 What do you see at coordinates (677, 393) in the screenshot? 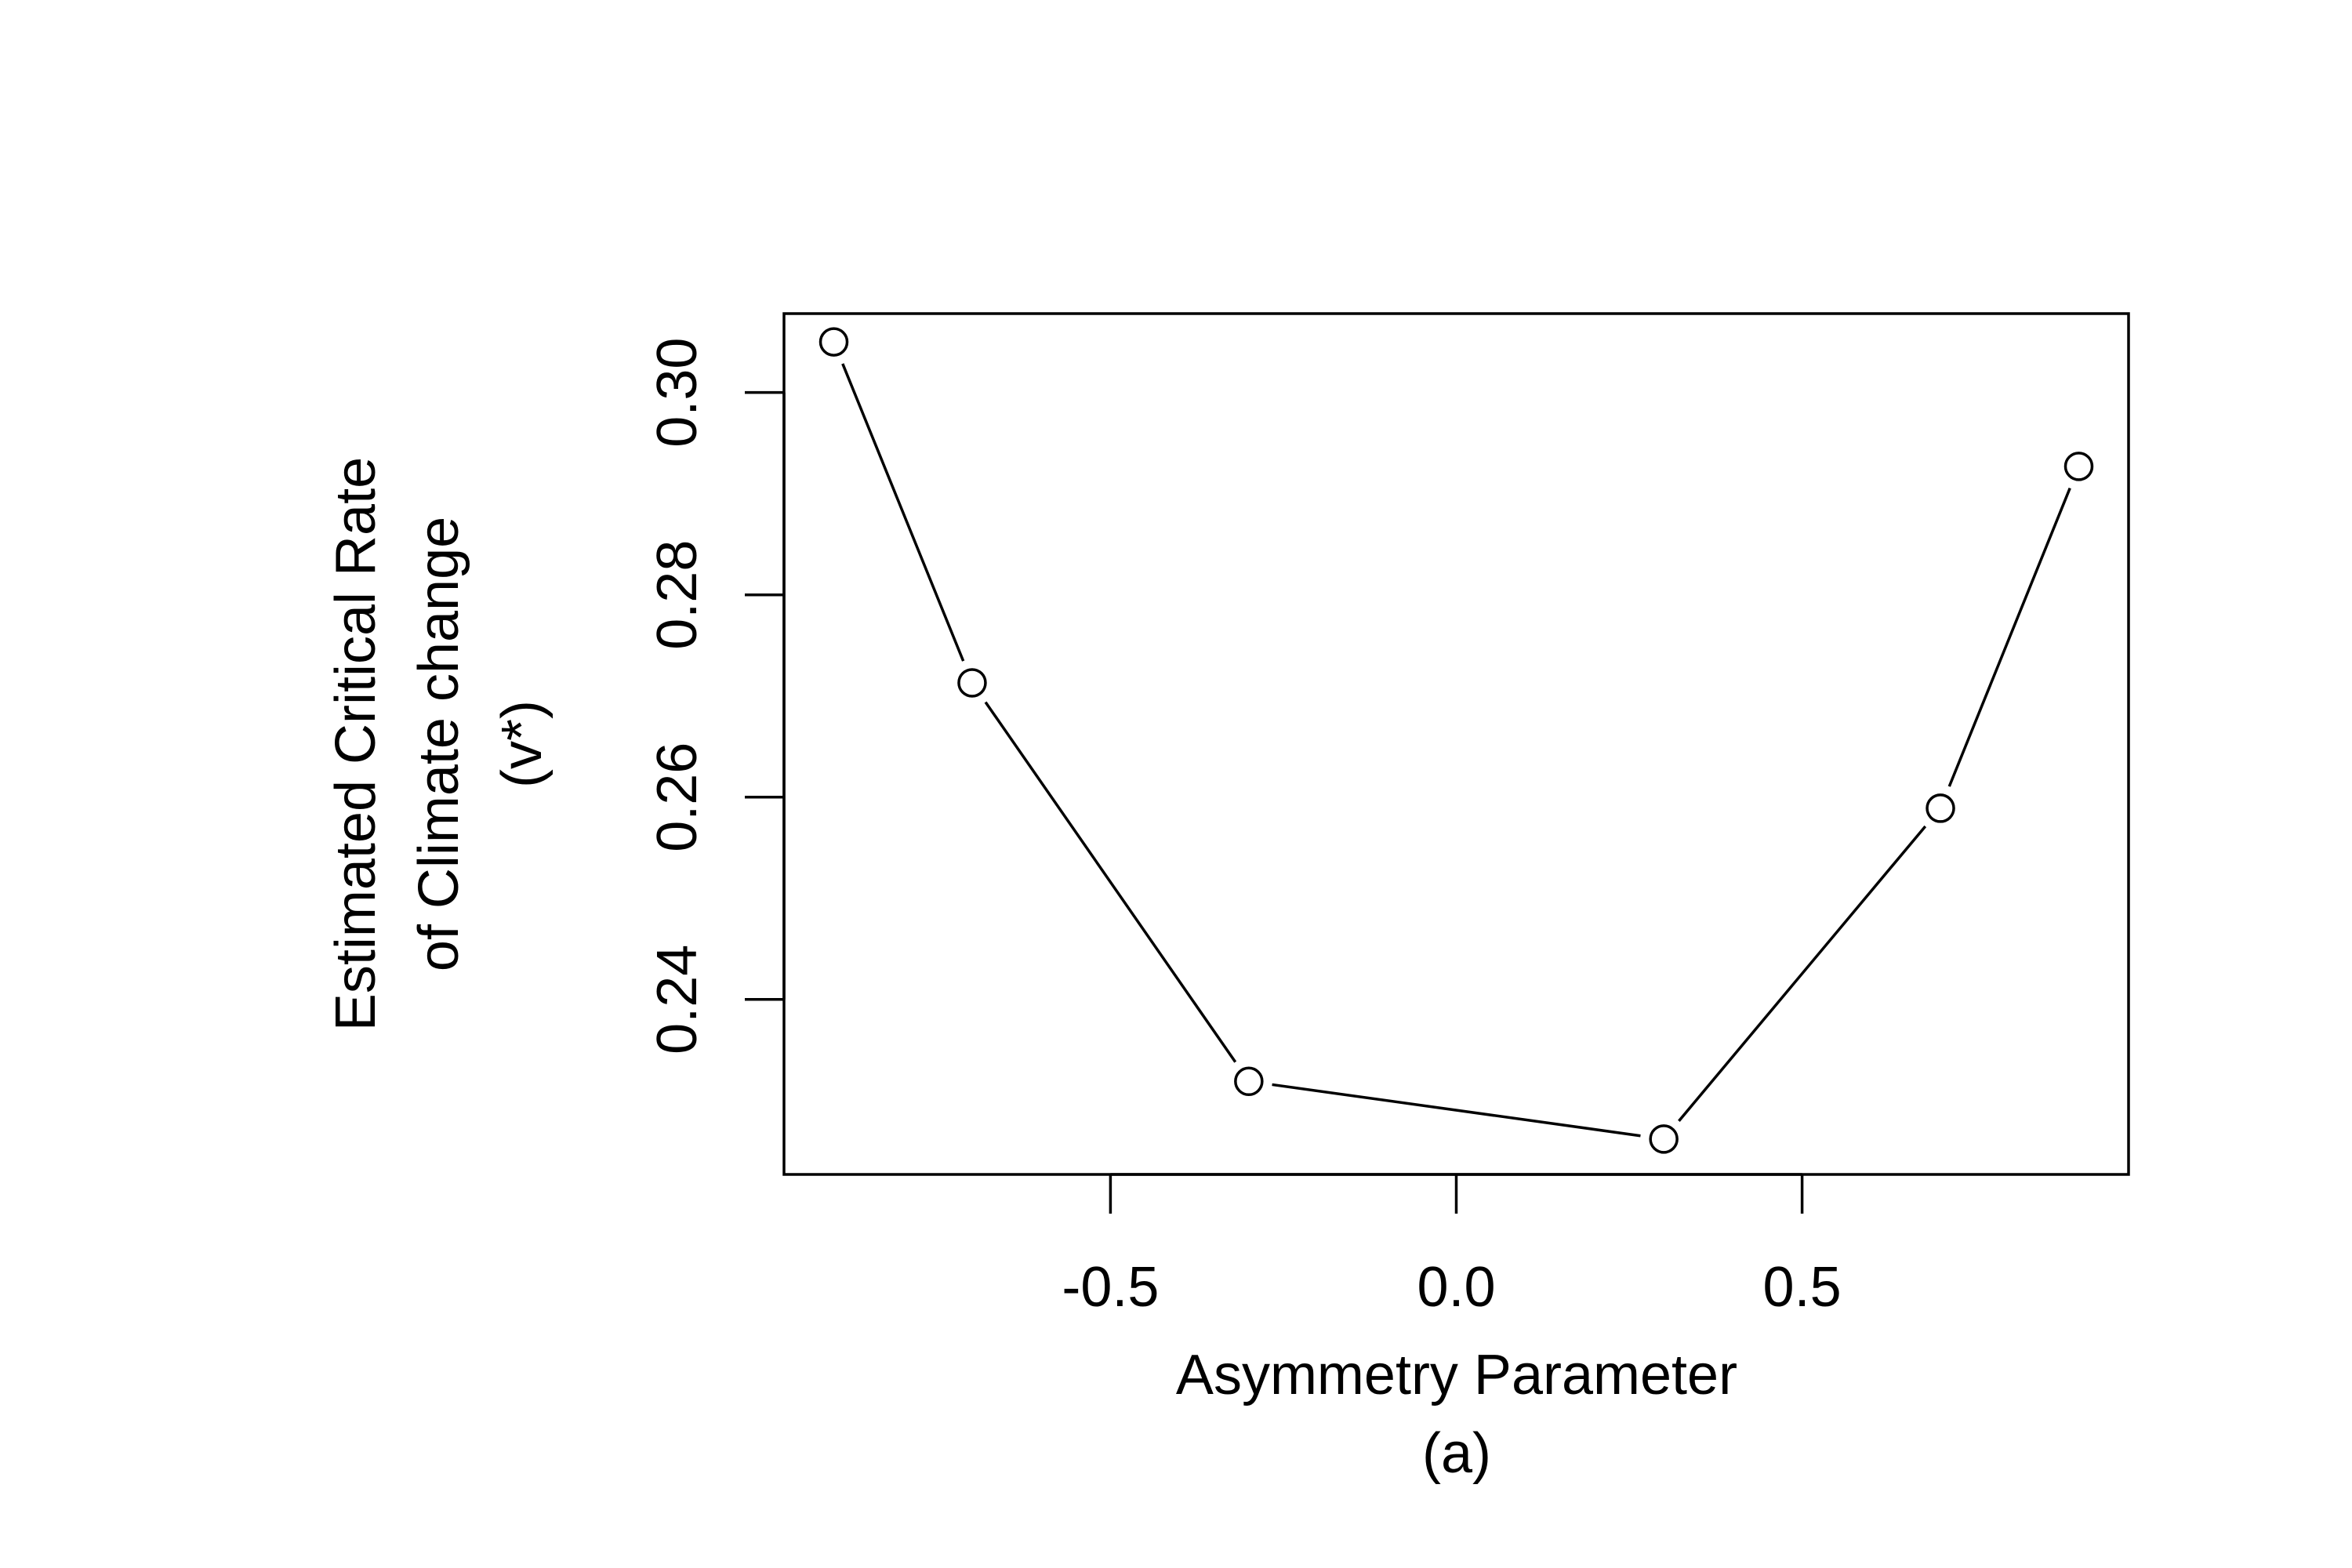
I see `y-tick-label: 0.30` at bounding box center [677, 393].